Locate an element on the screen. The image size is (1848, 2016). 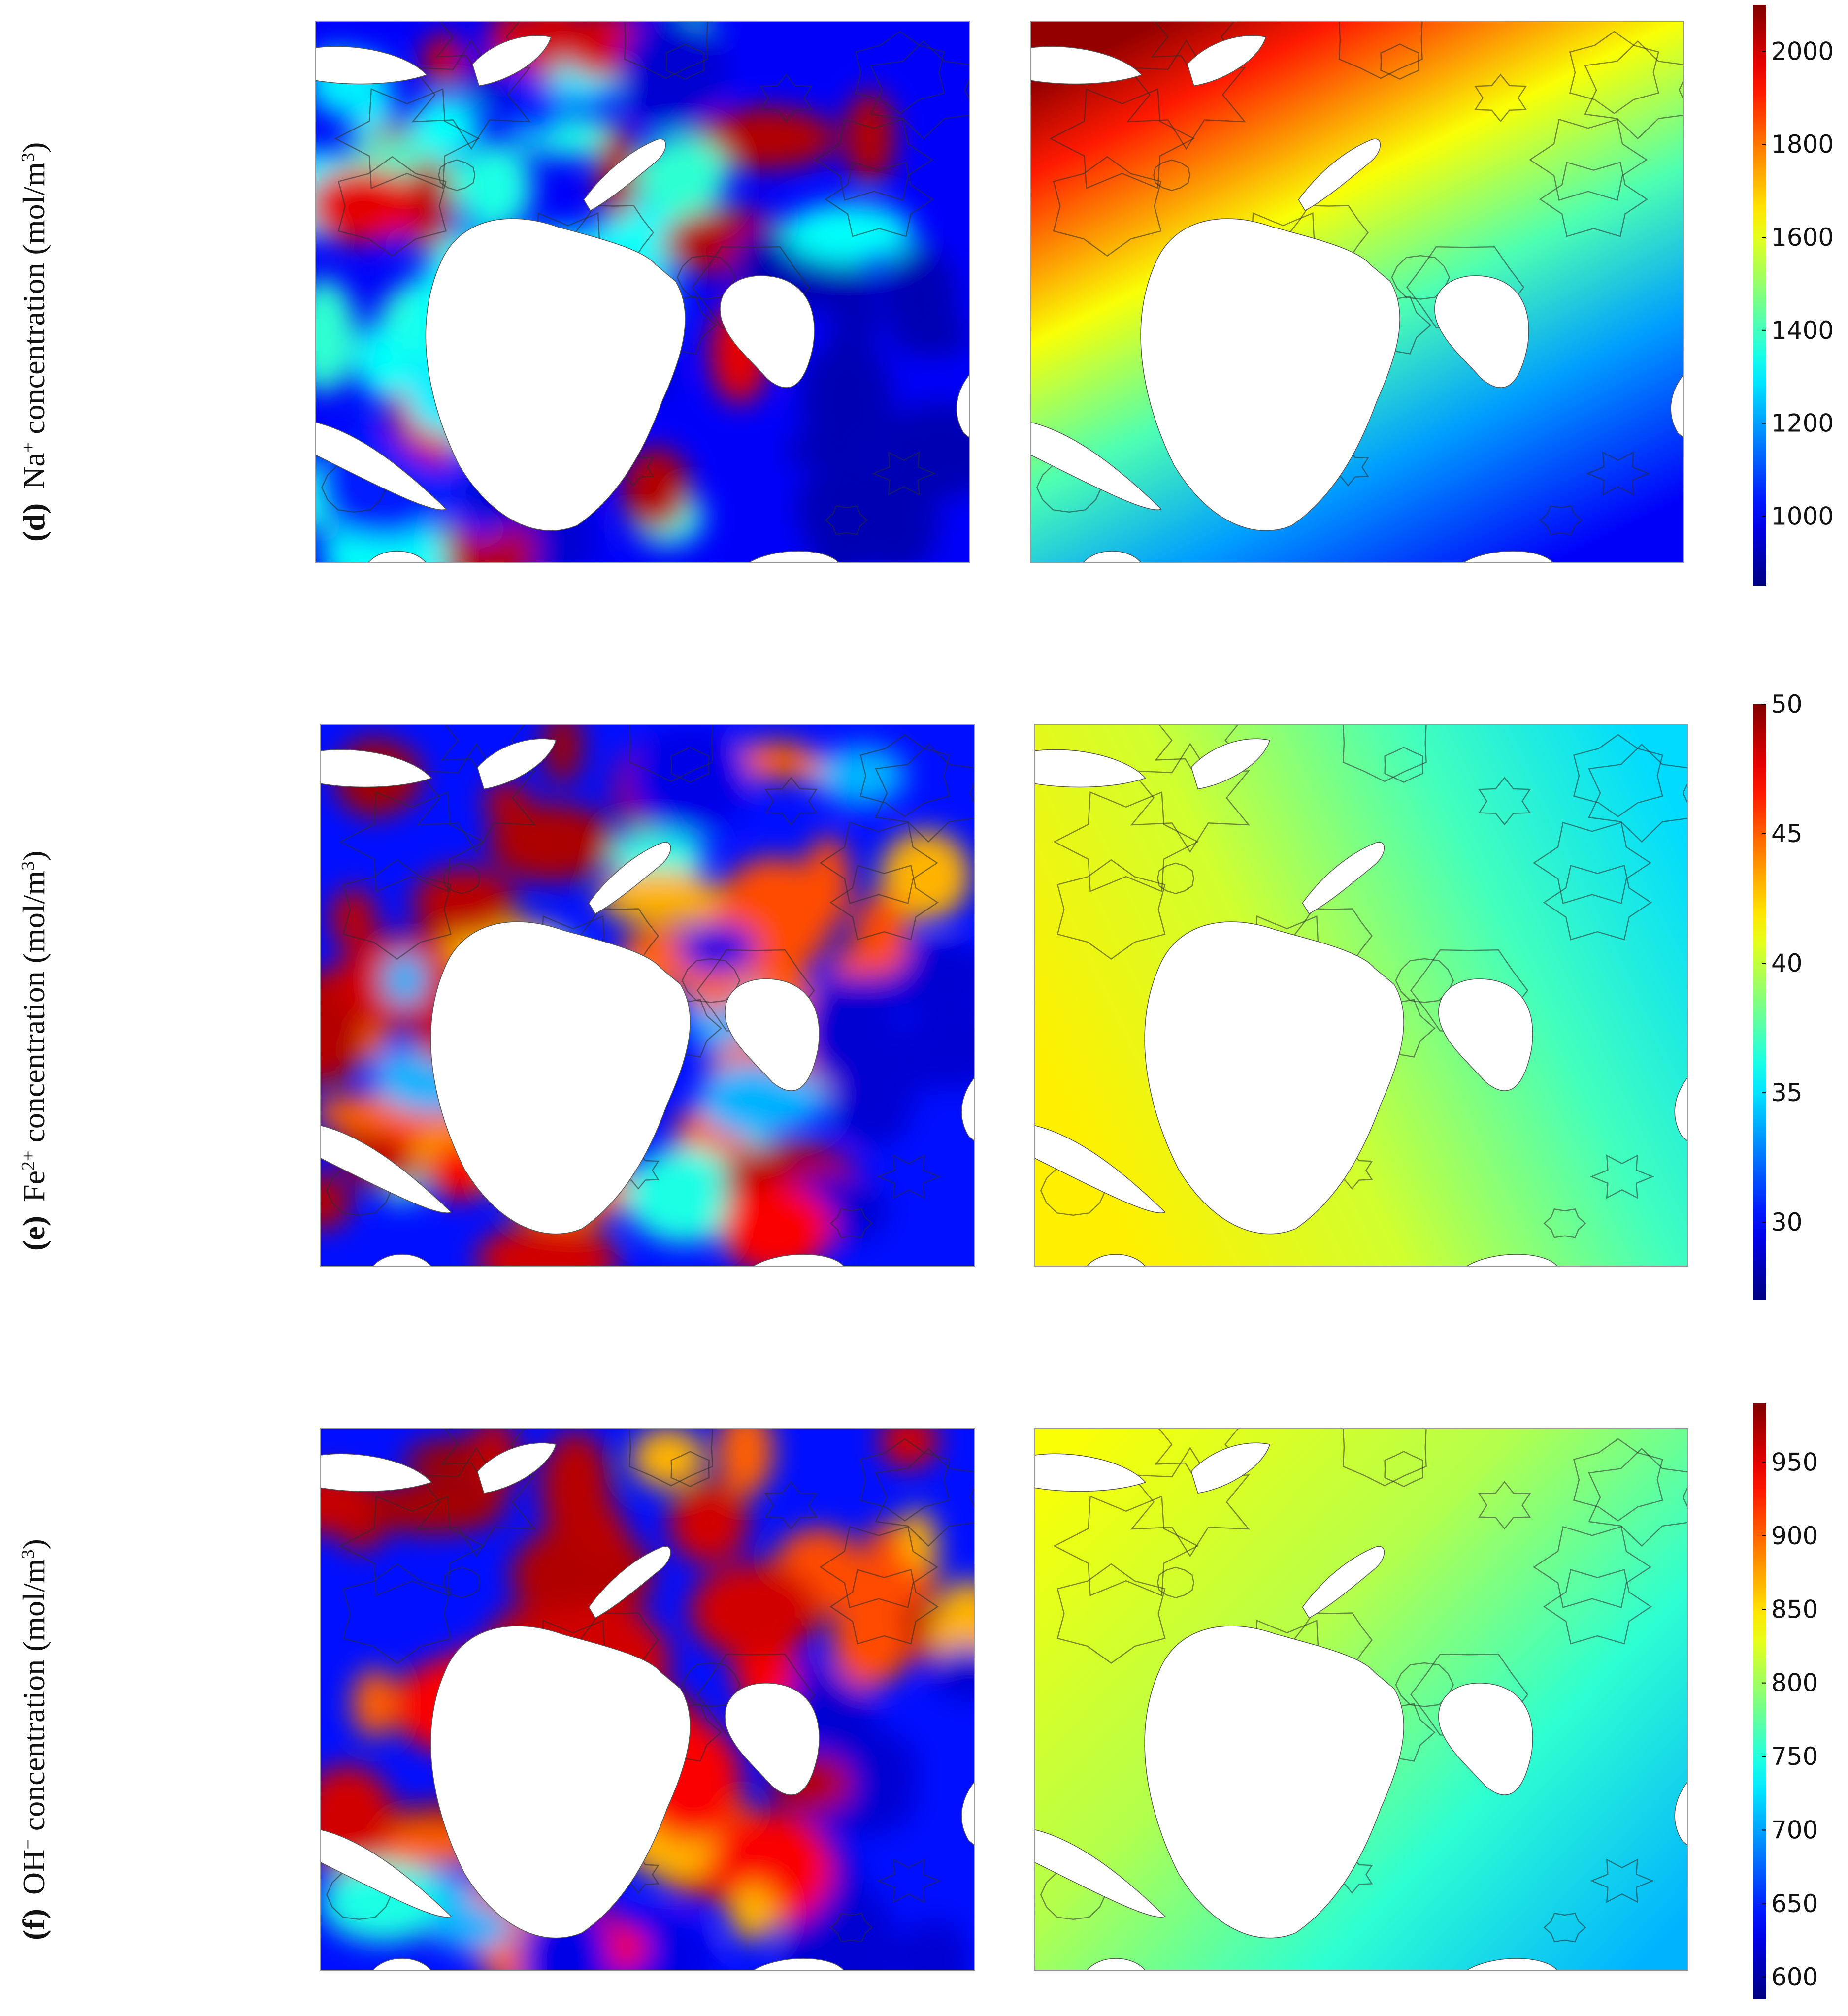
row-label-svg-f: (f) OH− concentration (mol/m3) is located at coordinates (33, 1739).